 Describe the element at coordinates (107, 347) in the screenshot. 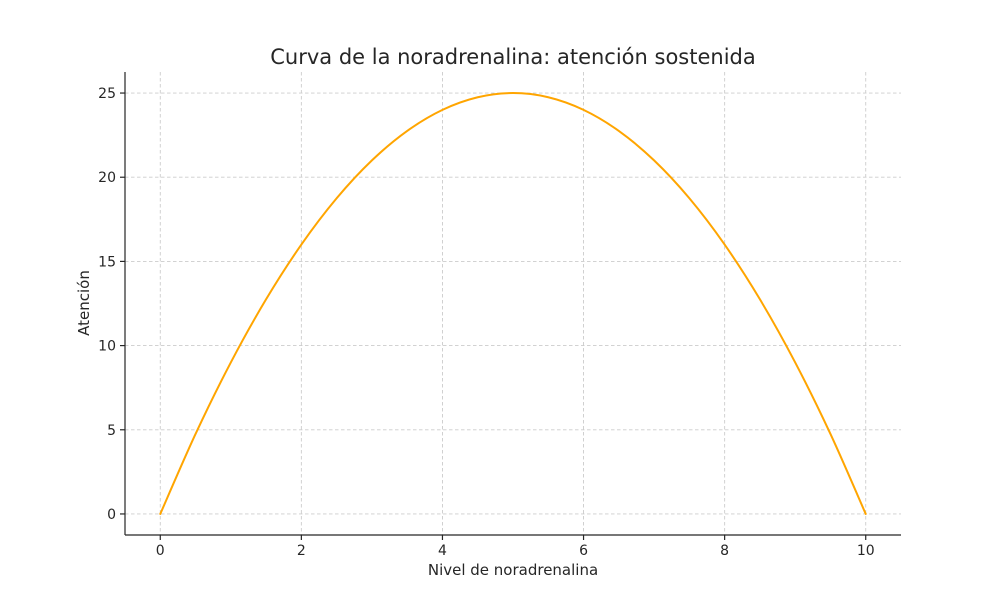

I see `y-tick-label: 10` at that location.